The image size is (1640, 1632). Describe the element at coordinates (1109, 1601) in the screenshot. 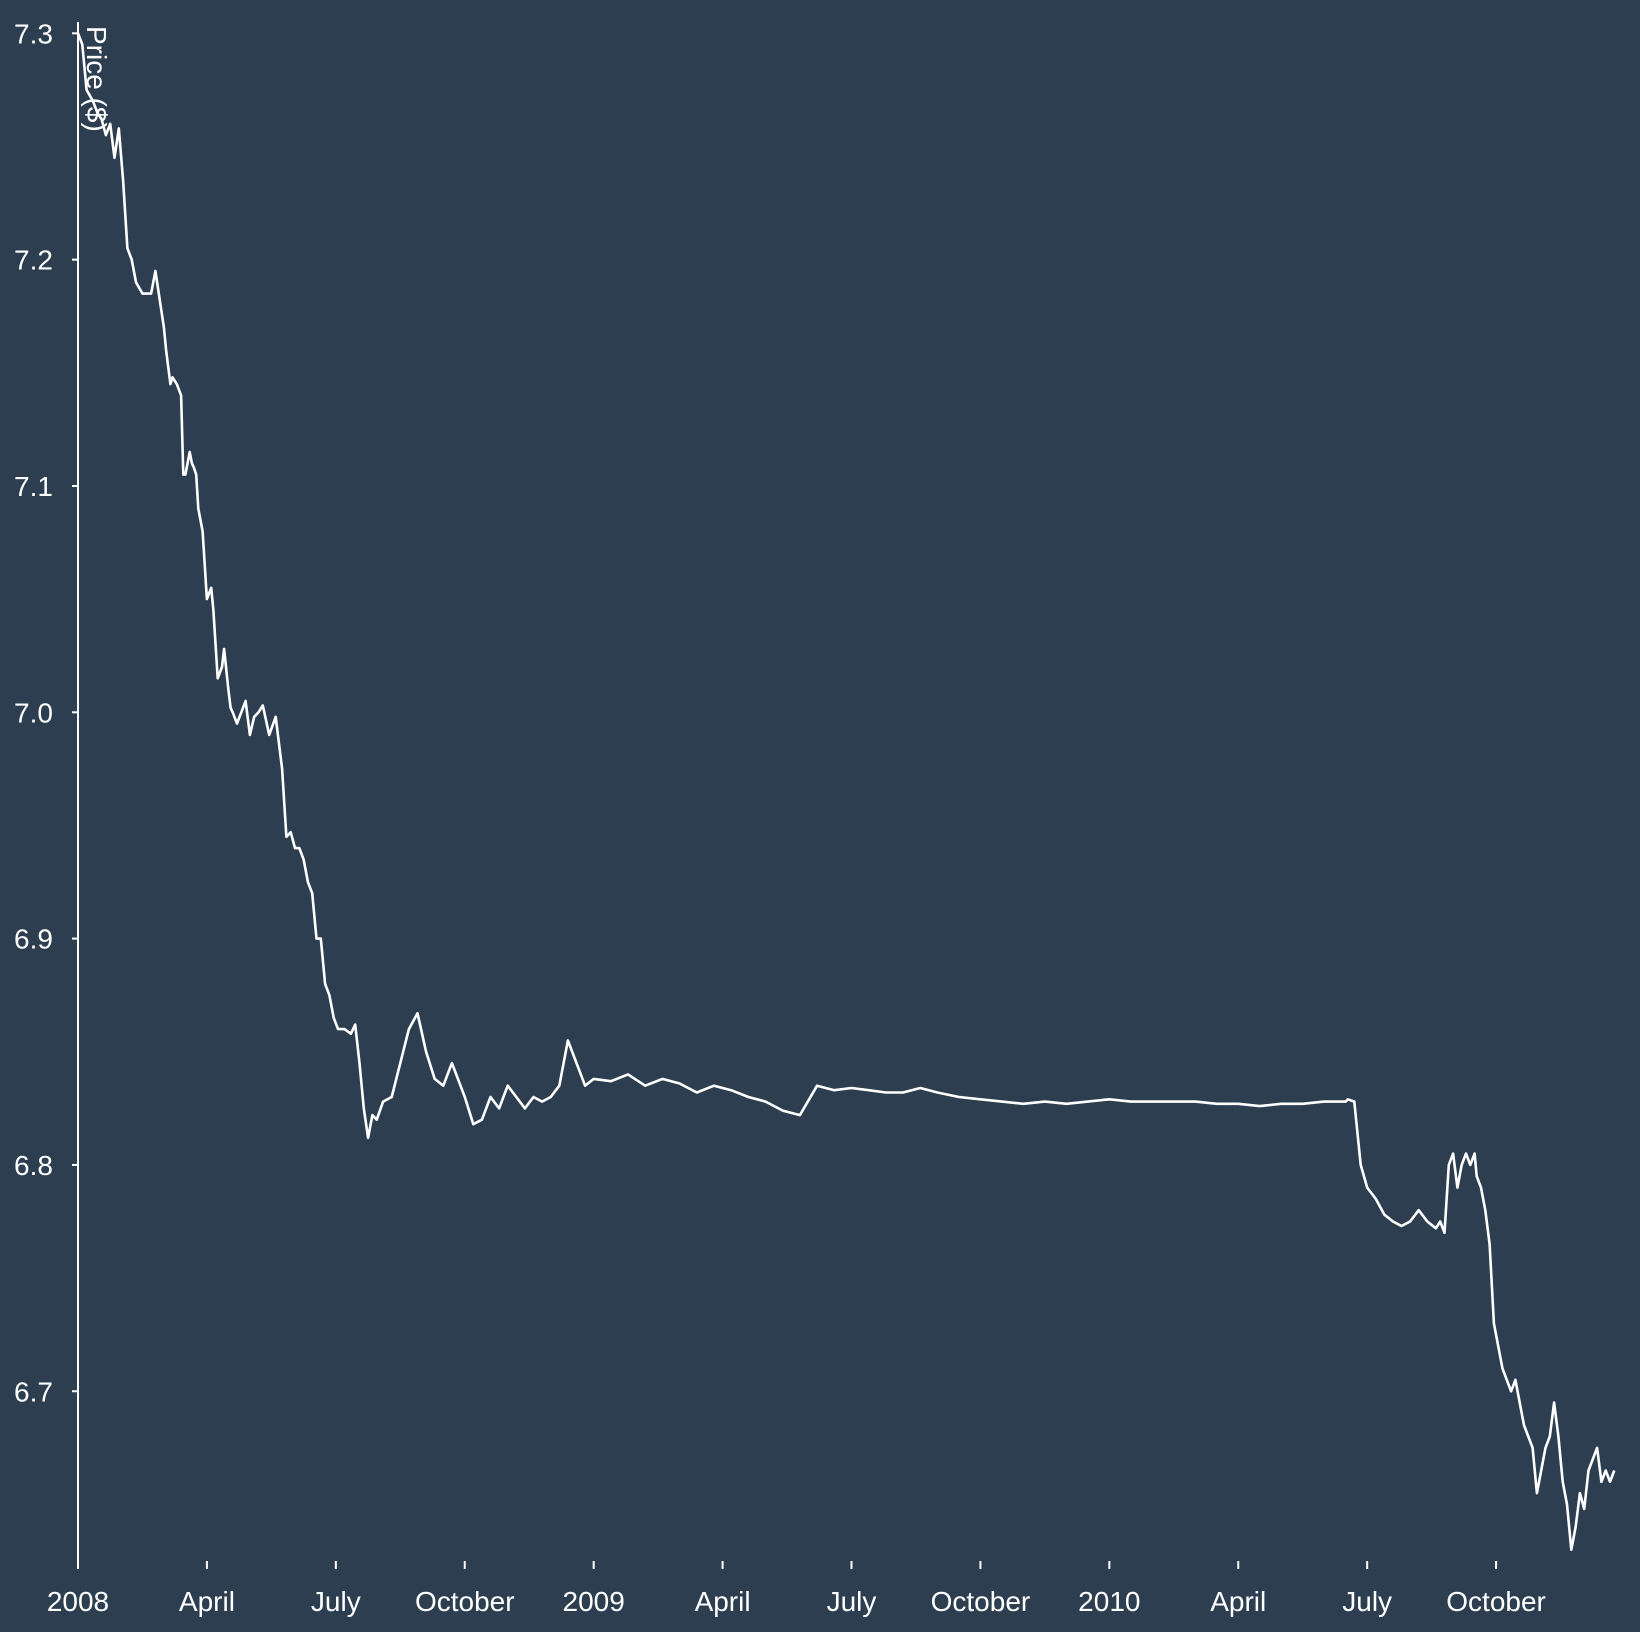

I see `x-tick-label: 2010` at that location.